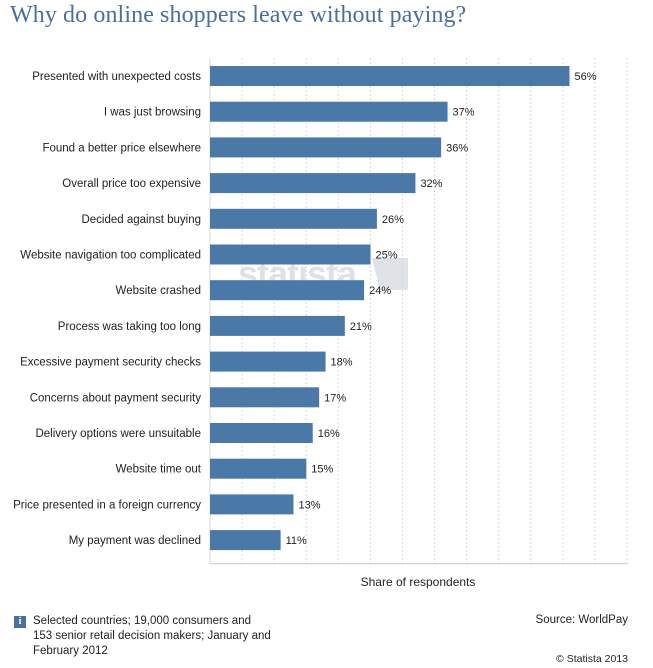 Image resolution: width=653 pixels, height=668 pixels. I want to click on value-label: 11%, so click(296, 541).